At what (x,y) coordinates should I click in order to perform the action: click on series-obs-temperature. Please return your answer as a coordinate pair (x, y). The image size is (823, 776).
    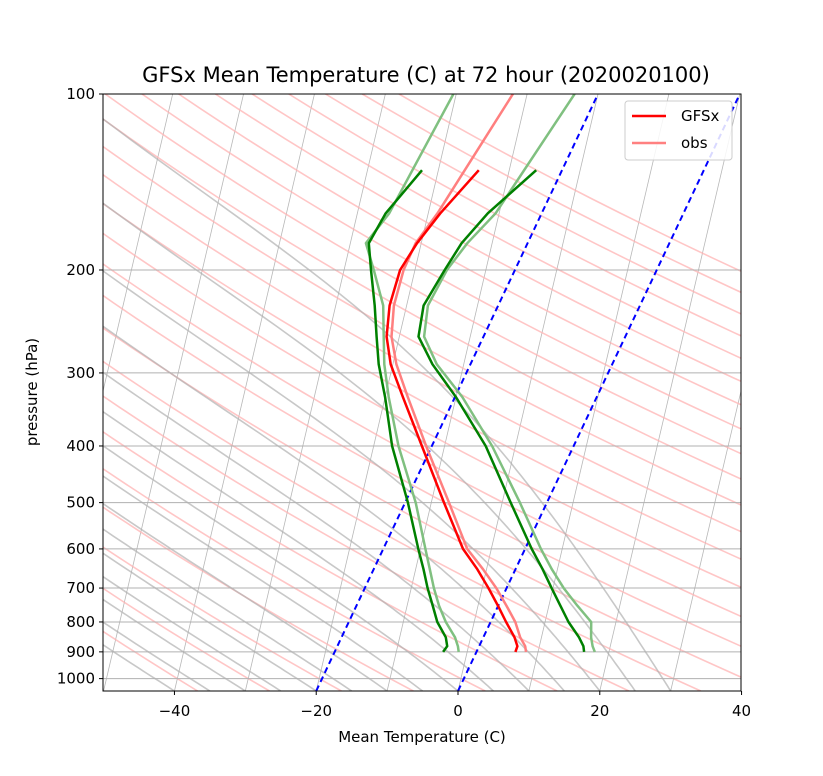
    Looking at the image, I should click on (459, 373).